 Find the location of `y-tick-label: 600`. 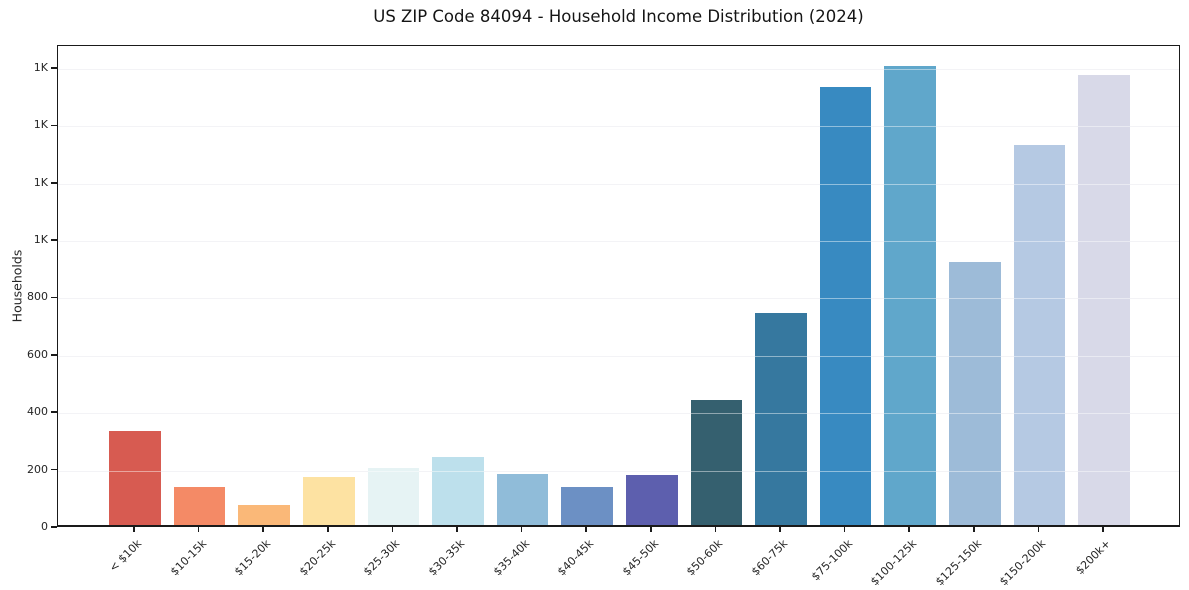

y-tick-label: 600 is located at coordinates (37, 354).